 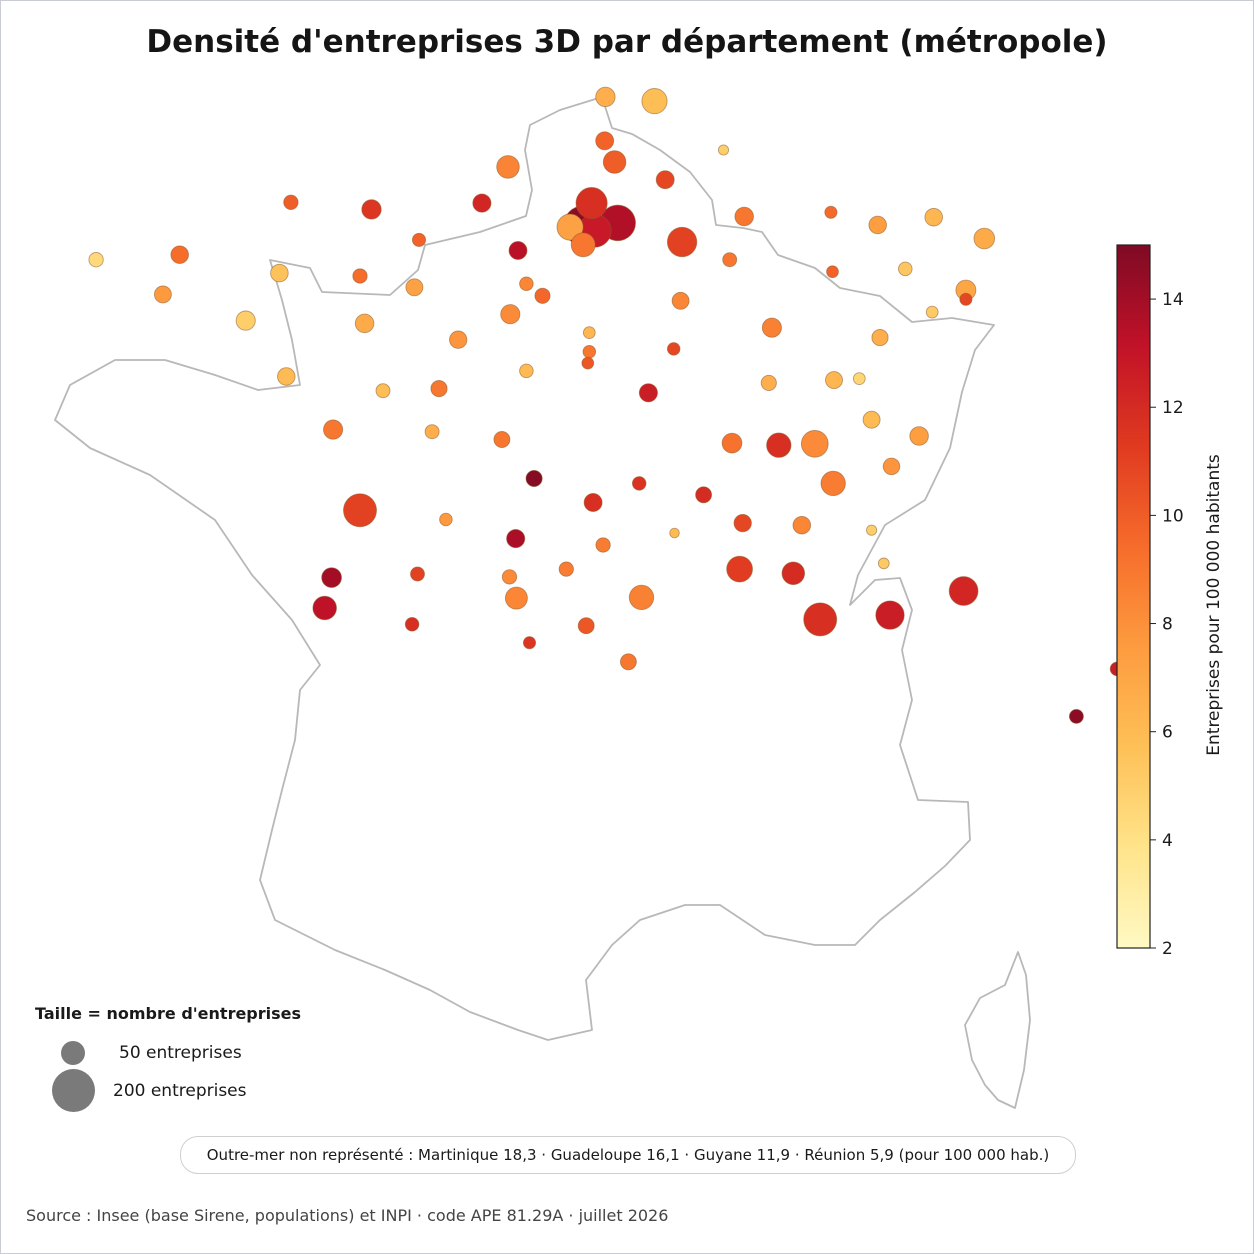 I want to click on colorbar-tick-label: 6, so click(x=1167, y=733).